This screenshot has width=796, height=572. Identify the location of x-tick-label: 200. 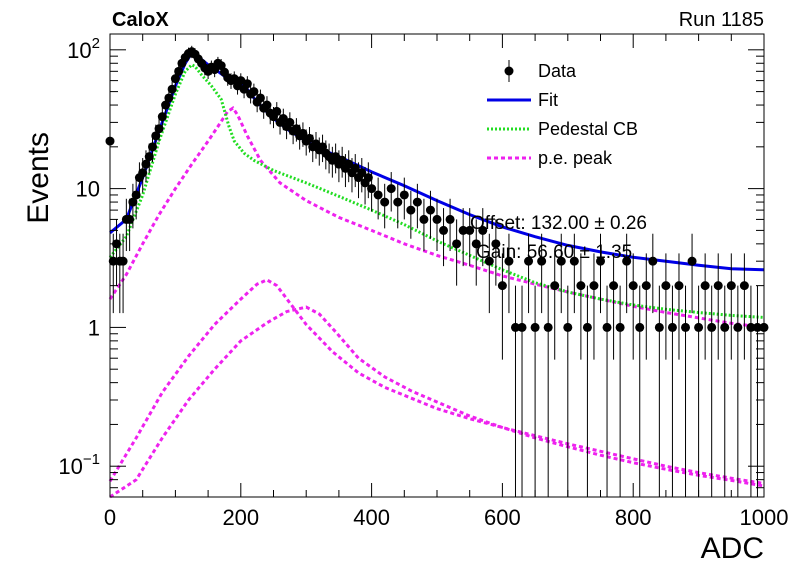
(240, 517).